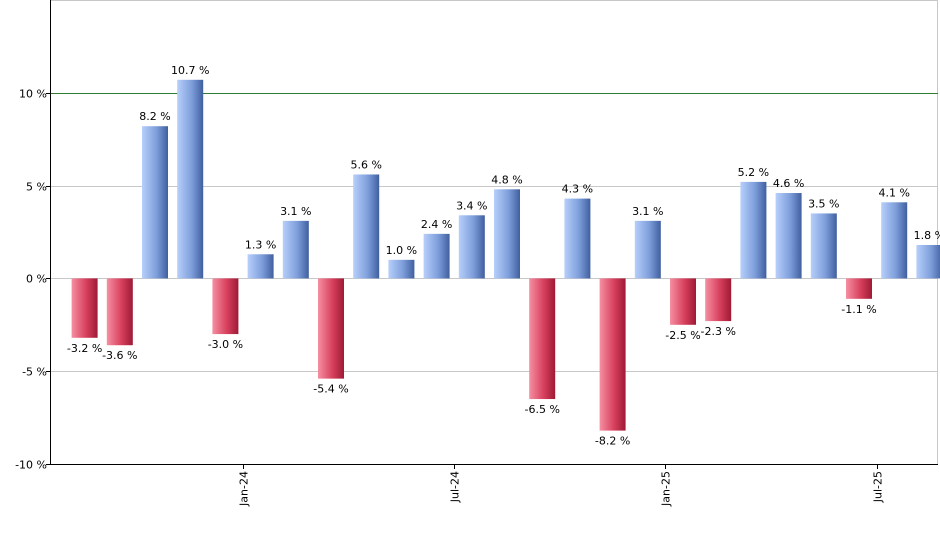  What do you see at coordinates (190, 70) in the screenshot?
I see `data-label: 10.7 %` at bounding box center [190, 70].